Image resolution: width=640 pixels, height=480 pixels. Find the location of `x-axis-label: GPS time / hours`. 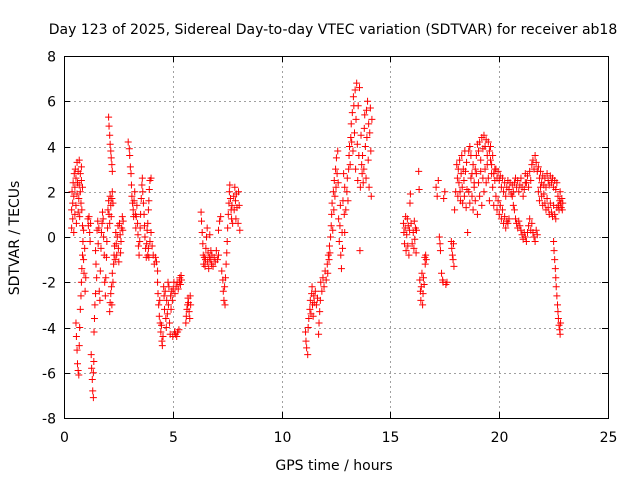

x-axis-label: GPS time / hours is located at coordinates (333, 466).